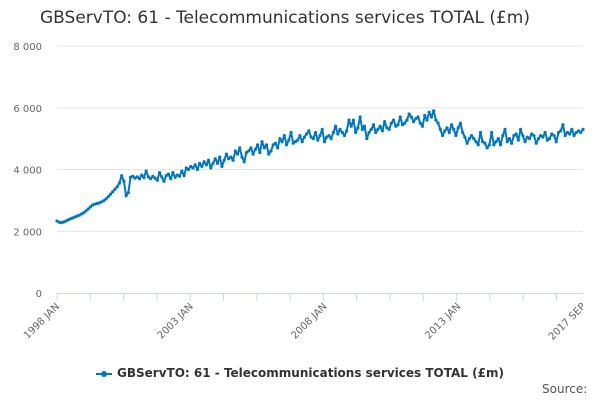  What do you see at coordinates (565, 389) in the screenshot?
I see `source-label: Source:` at bounding box center [565, 389].